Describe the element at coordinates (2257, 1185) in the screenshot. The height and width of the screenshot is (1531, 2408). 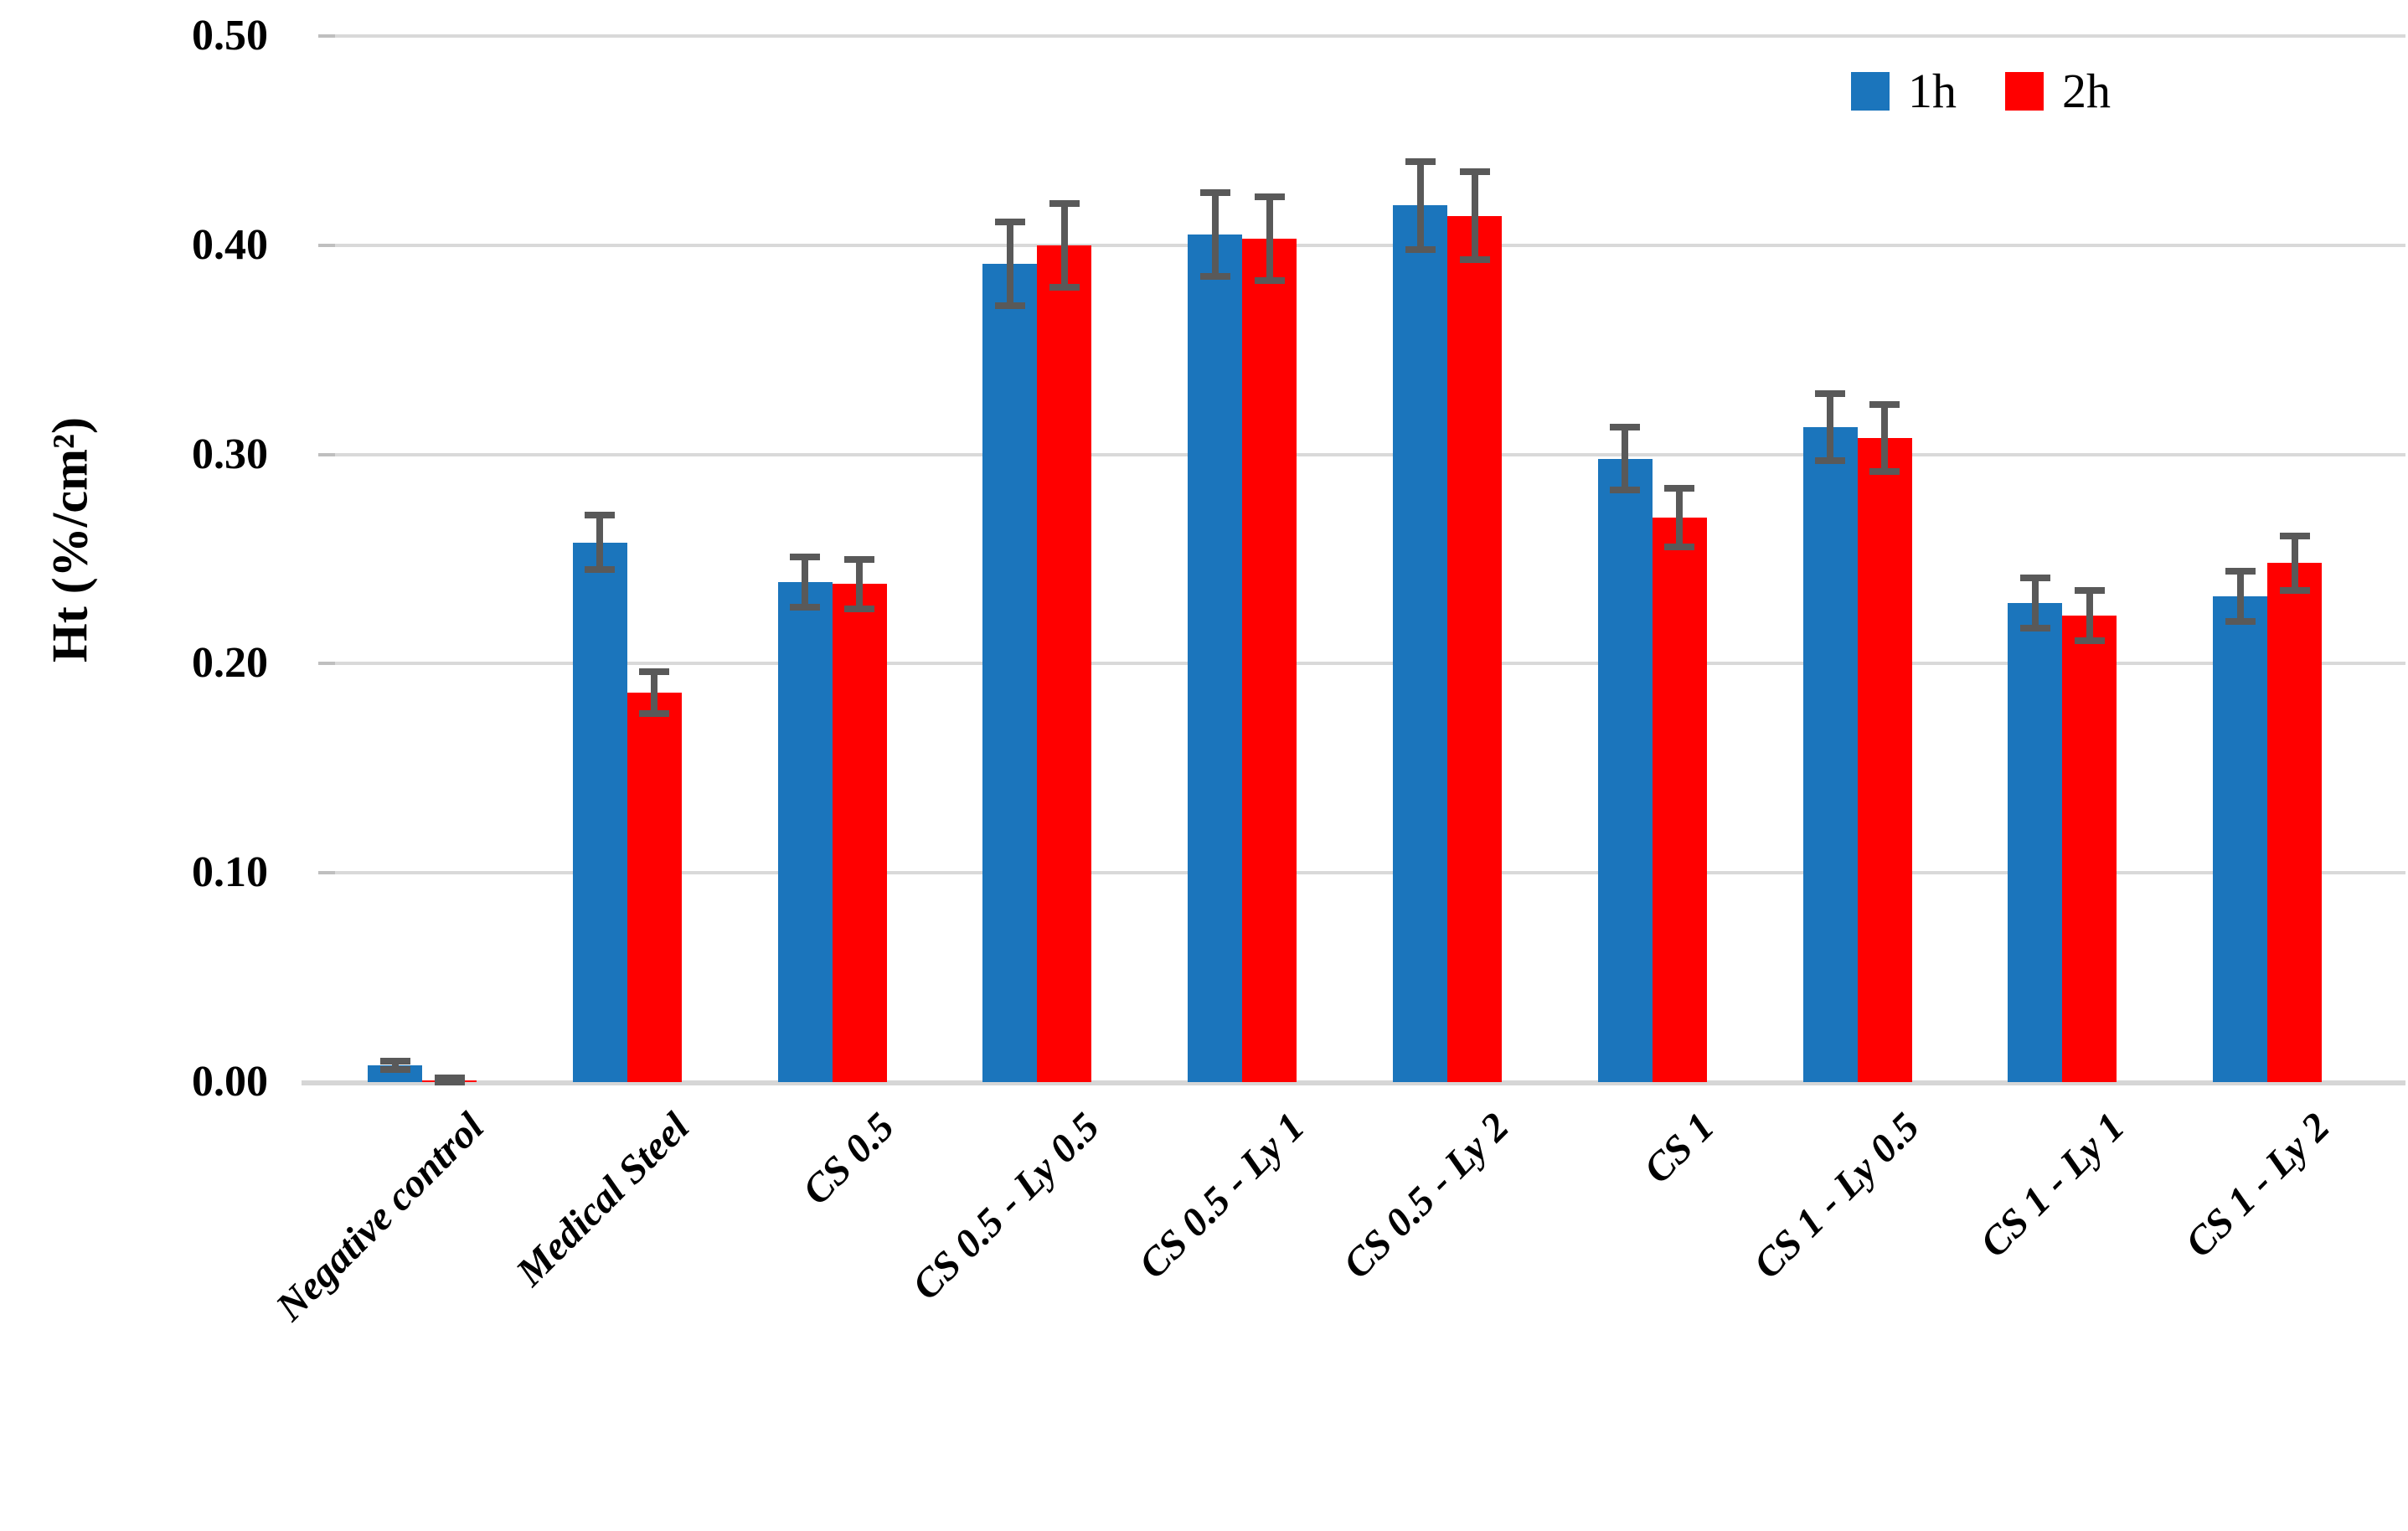
I see `x-axis-label: CS 1 - Ly 2` at that location.